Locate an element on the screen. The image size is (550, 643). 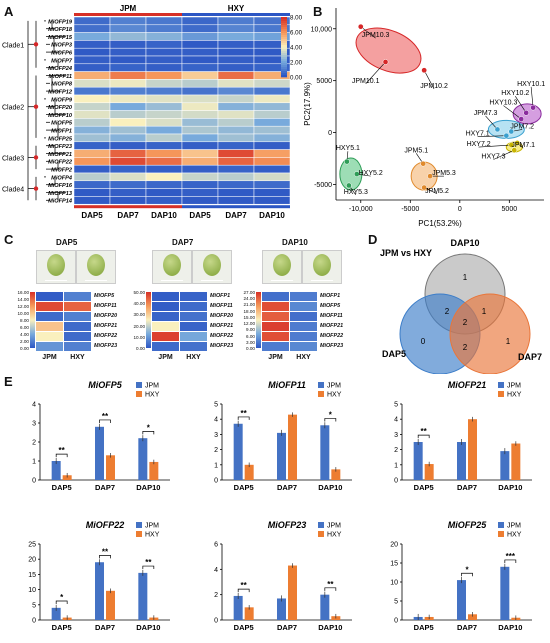
venn-count-dap10-only: 1 is located at coordinates (465, 277).